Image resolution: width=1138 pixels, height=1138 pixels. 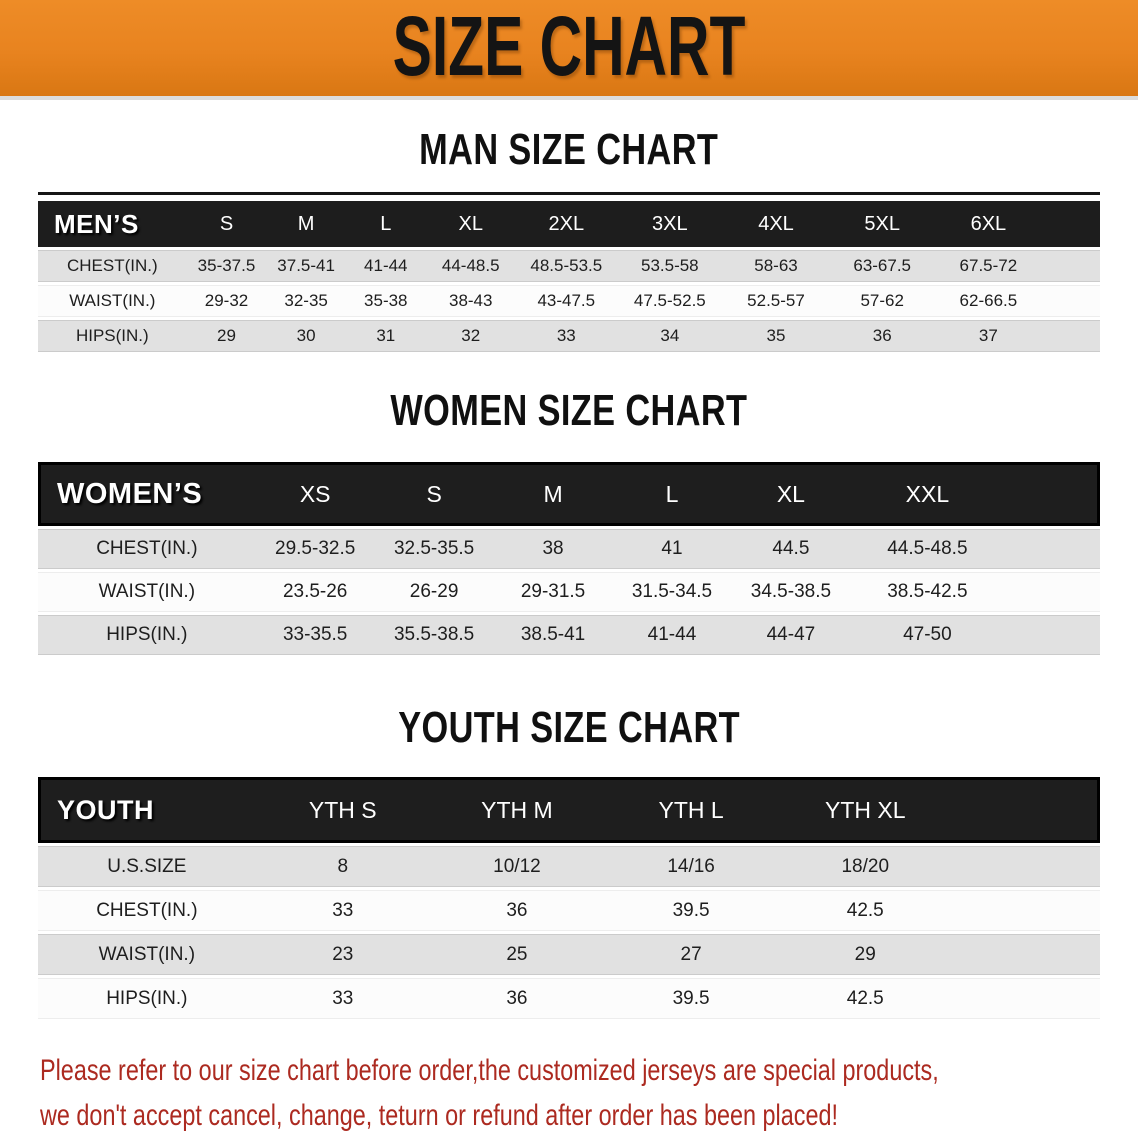 What do you see at coordinates (776, 301) in the screenshot?
I see `size-value-cell: 52.5-57` at bounding box center [776, 301].